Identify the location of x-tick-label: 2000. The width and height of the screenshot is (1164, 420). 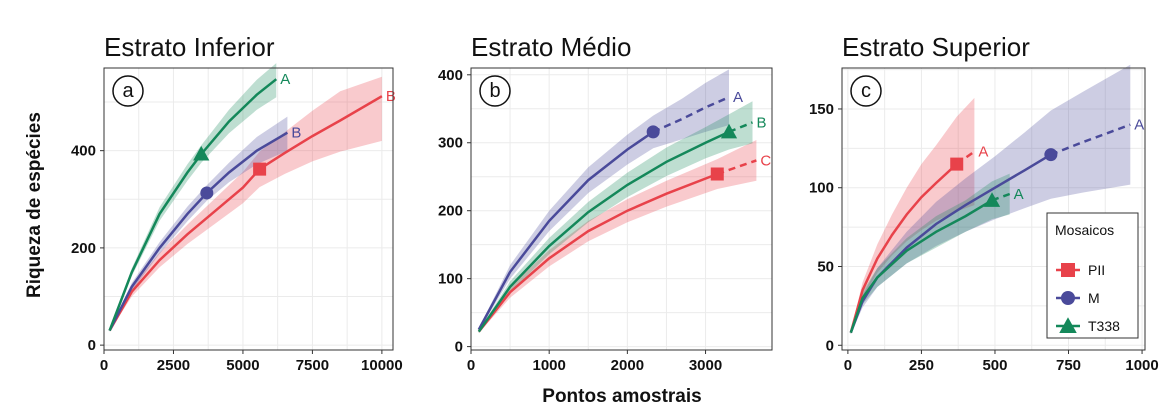
(627, 365).